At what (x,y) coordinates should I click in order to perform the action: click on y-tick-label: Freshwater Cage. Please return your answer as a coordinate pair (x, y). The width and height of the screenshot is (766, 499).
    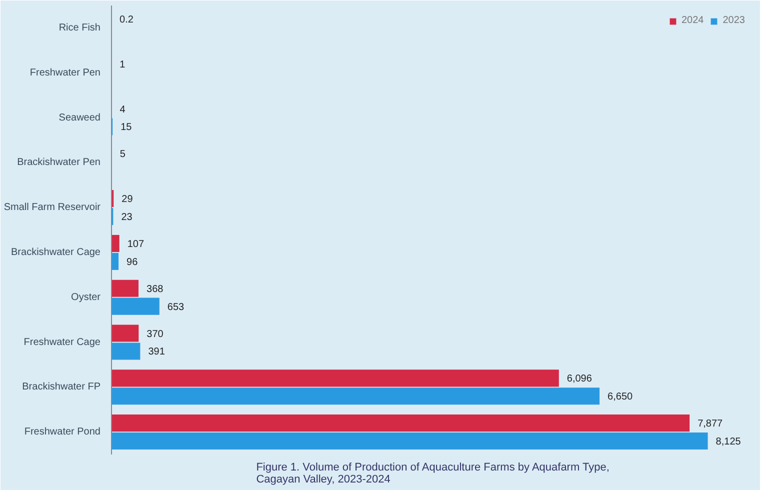
    Looking at the image, I should click on (62, 342).